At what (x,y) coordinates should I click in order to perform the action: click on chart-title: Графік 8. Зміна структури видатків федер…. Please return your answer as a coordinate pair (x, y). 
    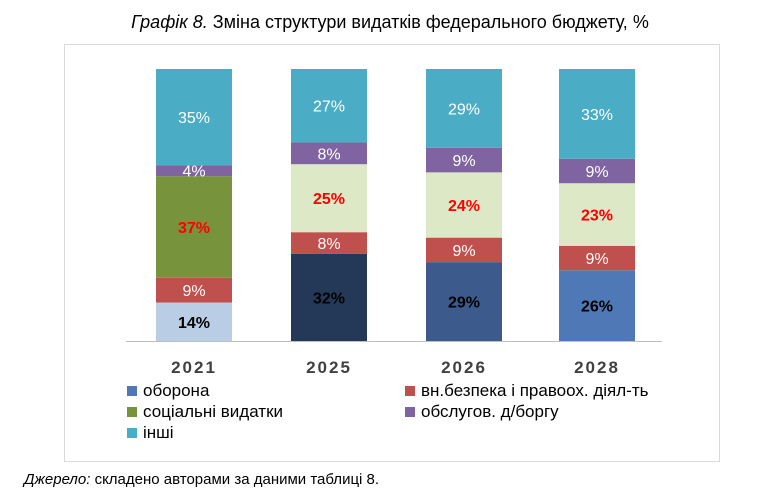
    Looking at the image, I should click on (390, 22).